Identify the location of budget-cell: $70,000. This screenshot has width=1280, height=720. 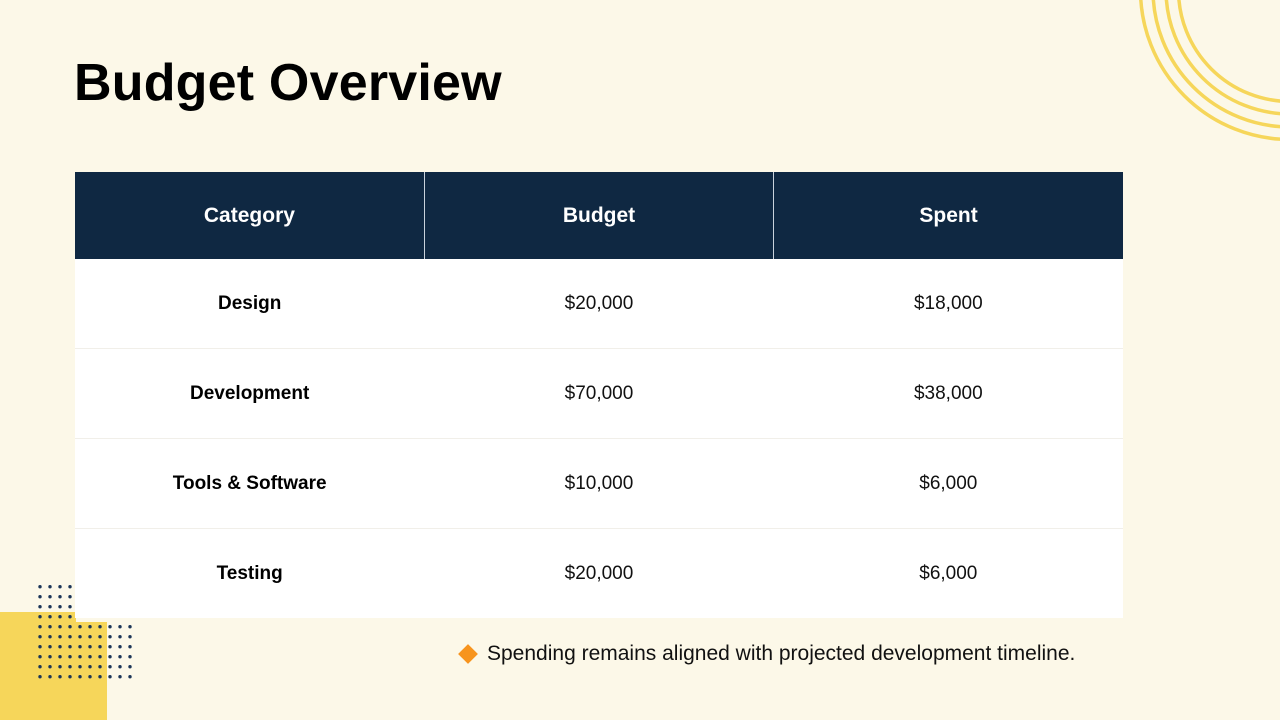
(599, 393).